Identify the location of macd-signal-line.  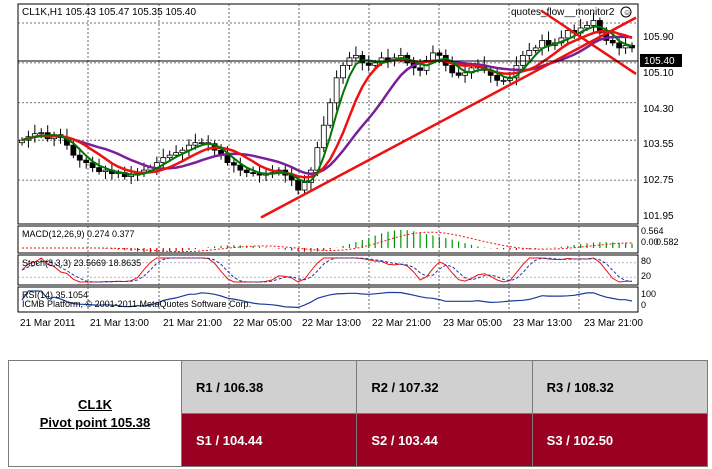
(327, 242).